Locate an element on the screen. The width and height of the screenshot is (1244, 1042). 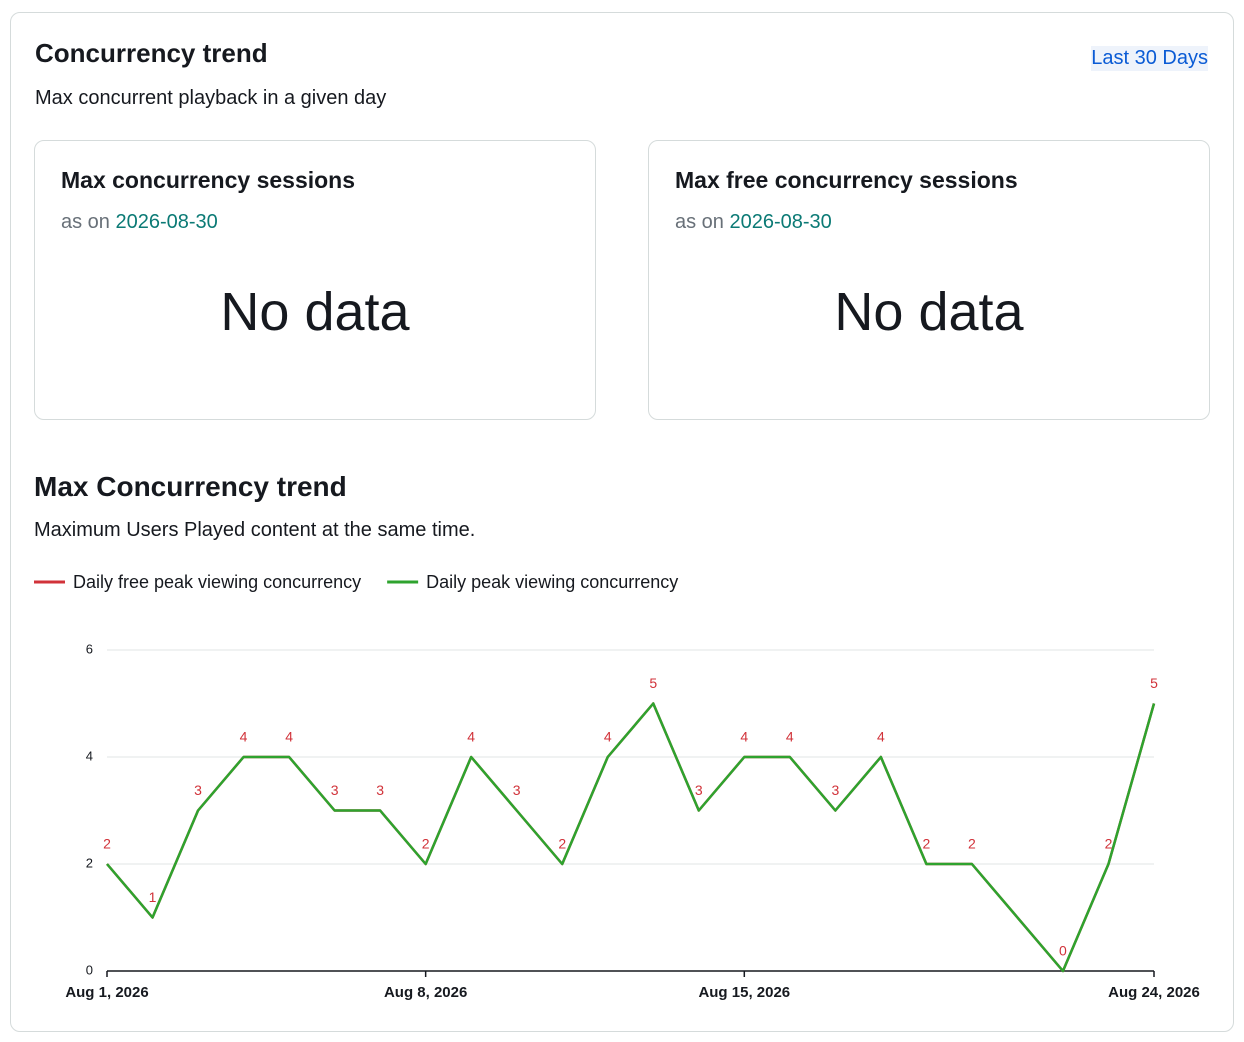
x-tick-label: Aug 1, 2026 is located at coordinates (106, 992).